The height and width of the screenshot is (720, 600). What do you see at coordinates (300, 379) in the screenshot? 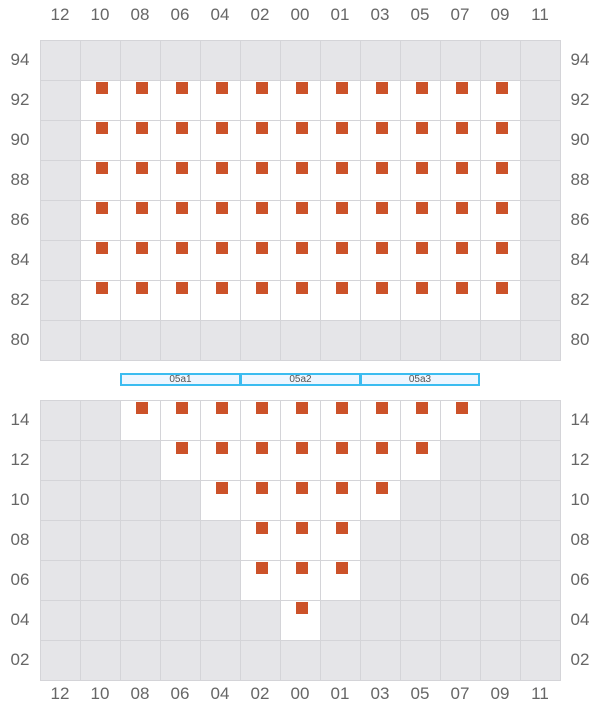
I see `section-label-05a2: 05a2` at bounding box center [300, 379].